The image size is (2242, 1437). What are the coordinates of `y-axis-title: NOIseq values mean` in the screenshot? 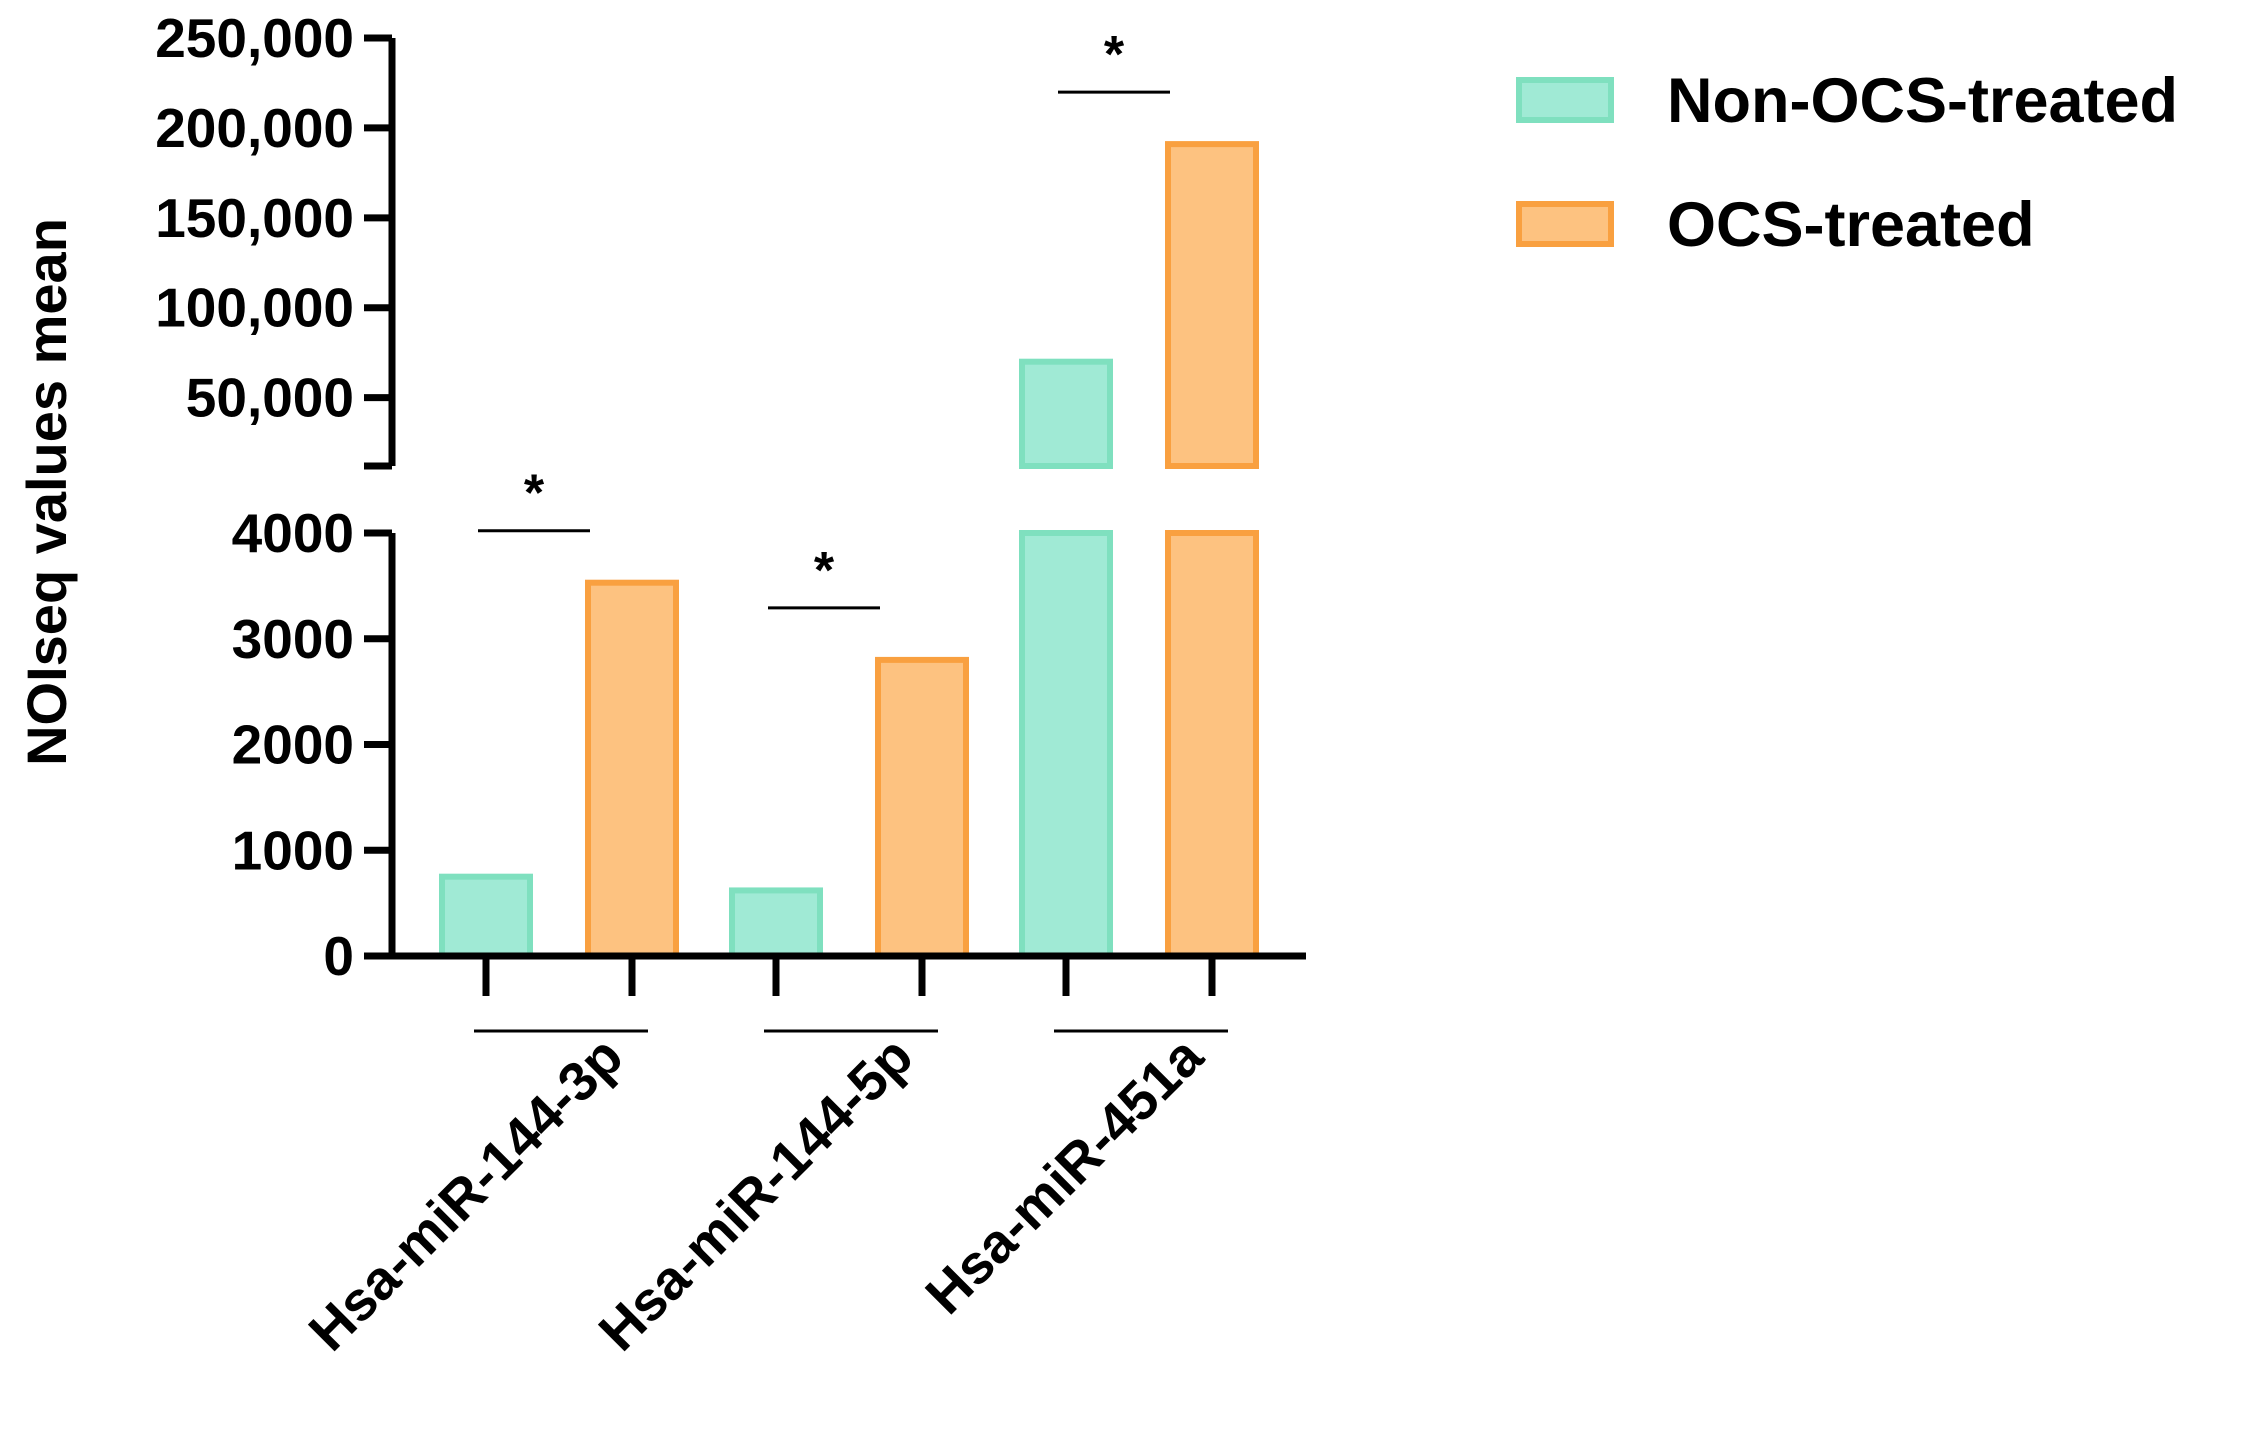 It's located at (46, 492).